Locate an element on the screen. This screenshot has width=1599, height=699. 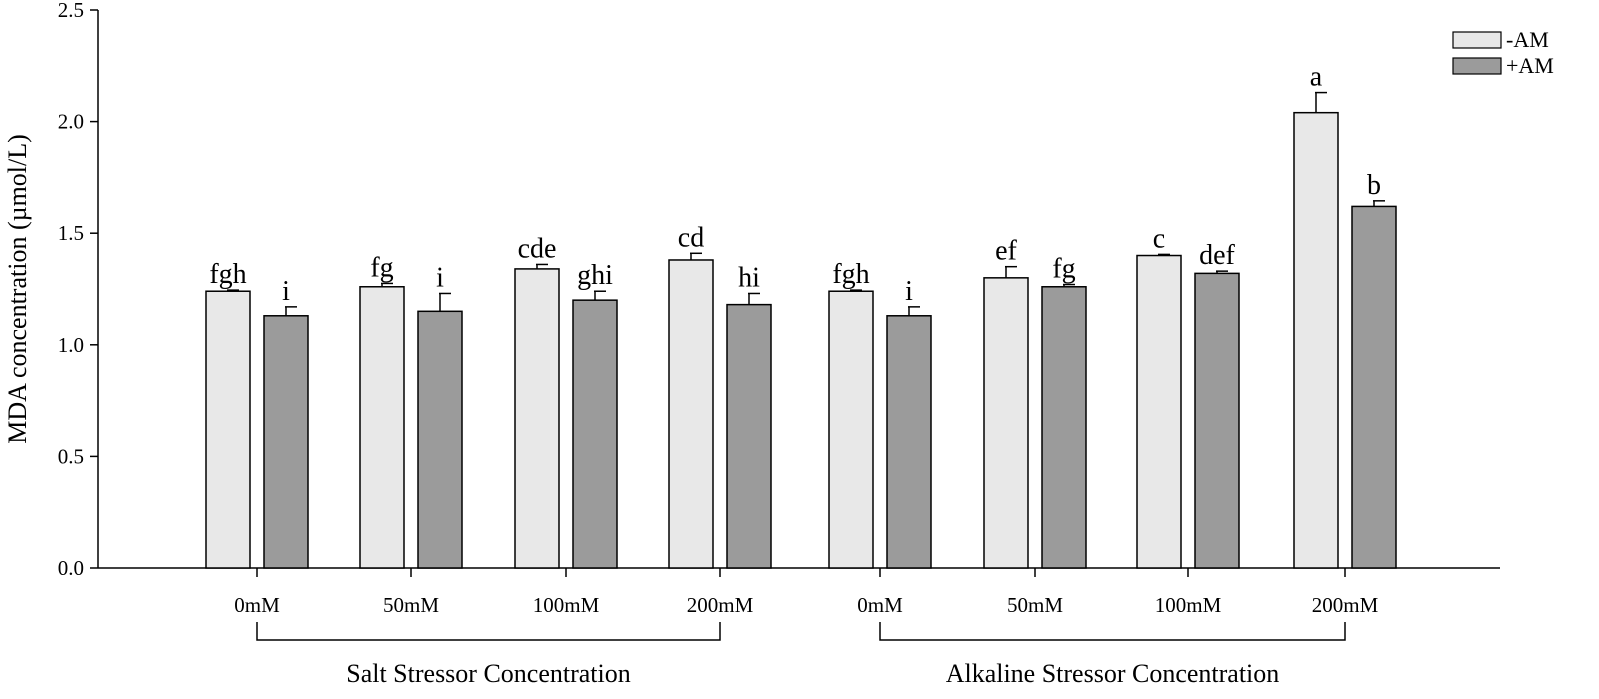
significance-label: b is located at coordinates (1374, 185).